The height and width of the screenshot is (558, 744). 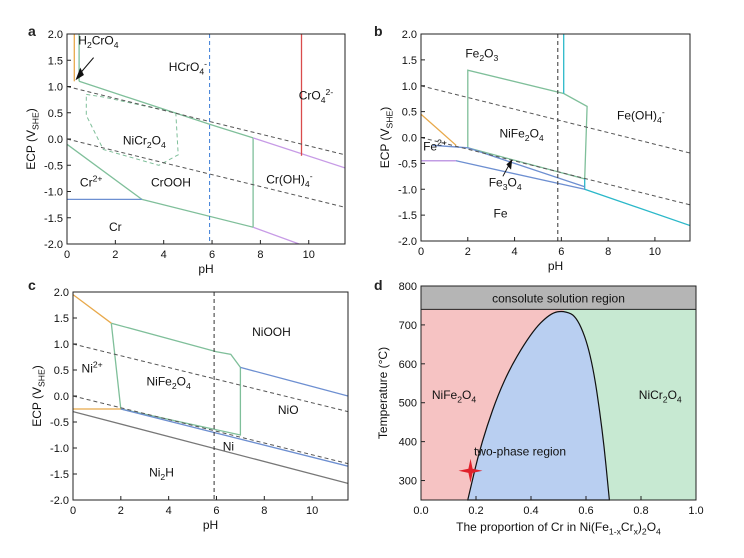 I want to click on panel-label-b: b, so click(x=378, y=31).